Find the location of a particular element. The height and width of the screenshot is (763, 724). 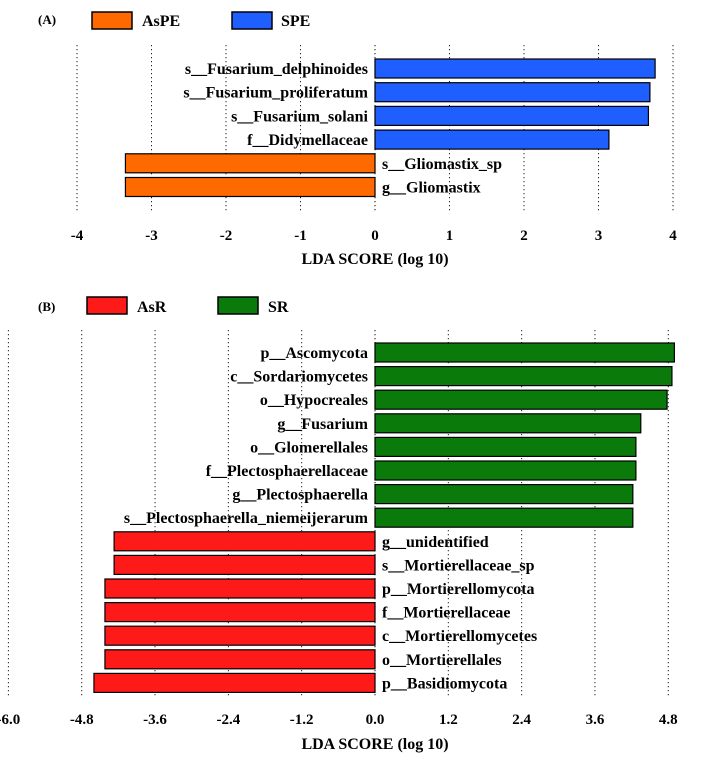

bar-p-ascomycota is located at coordinates (524, 352).